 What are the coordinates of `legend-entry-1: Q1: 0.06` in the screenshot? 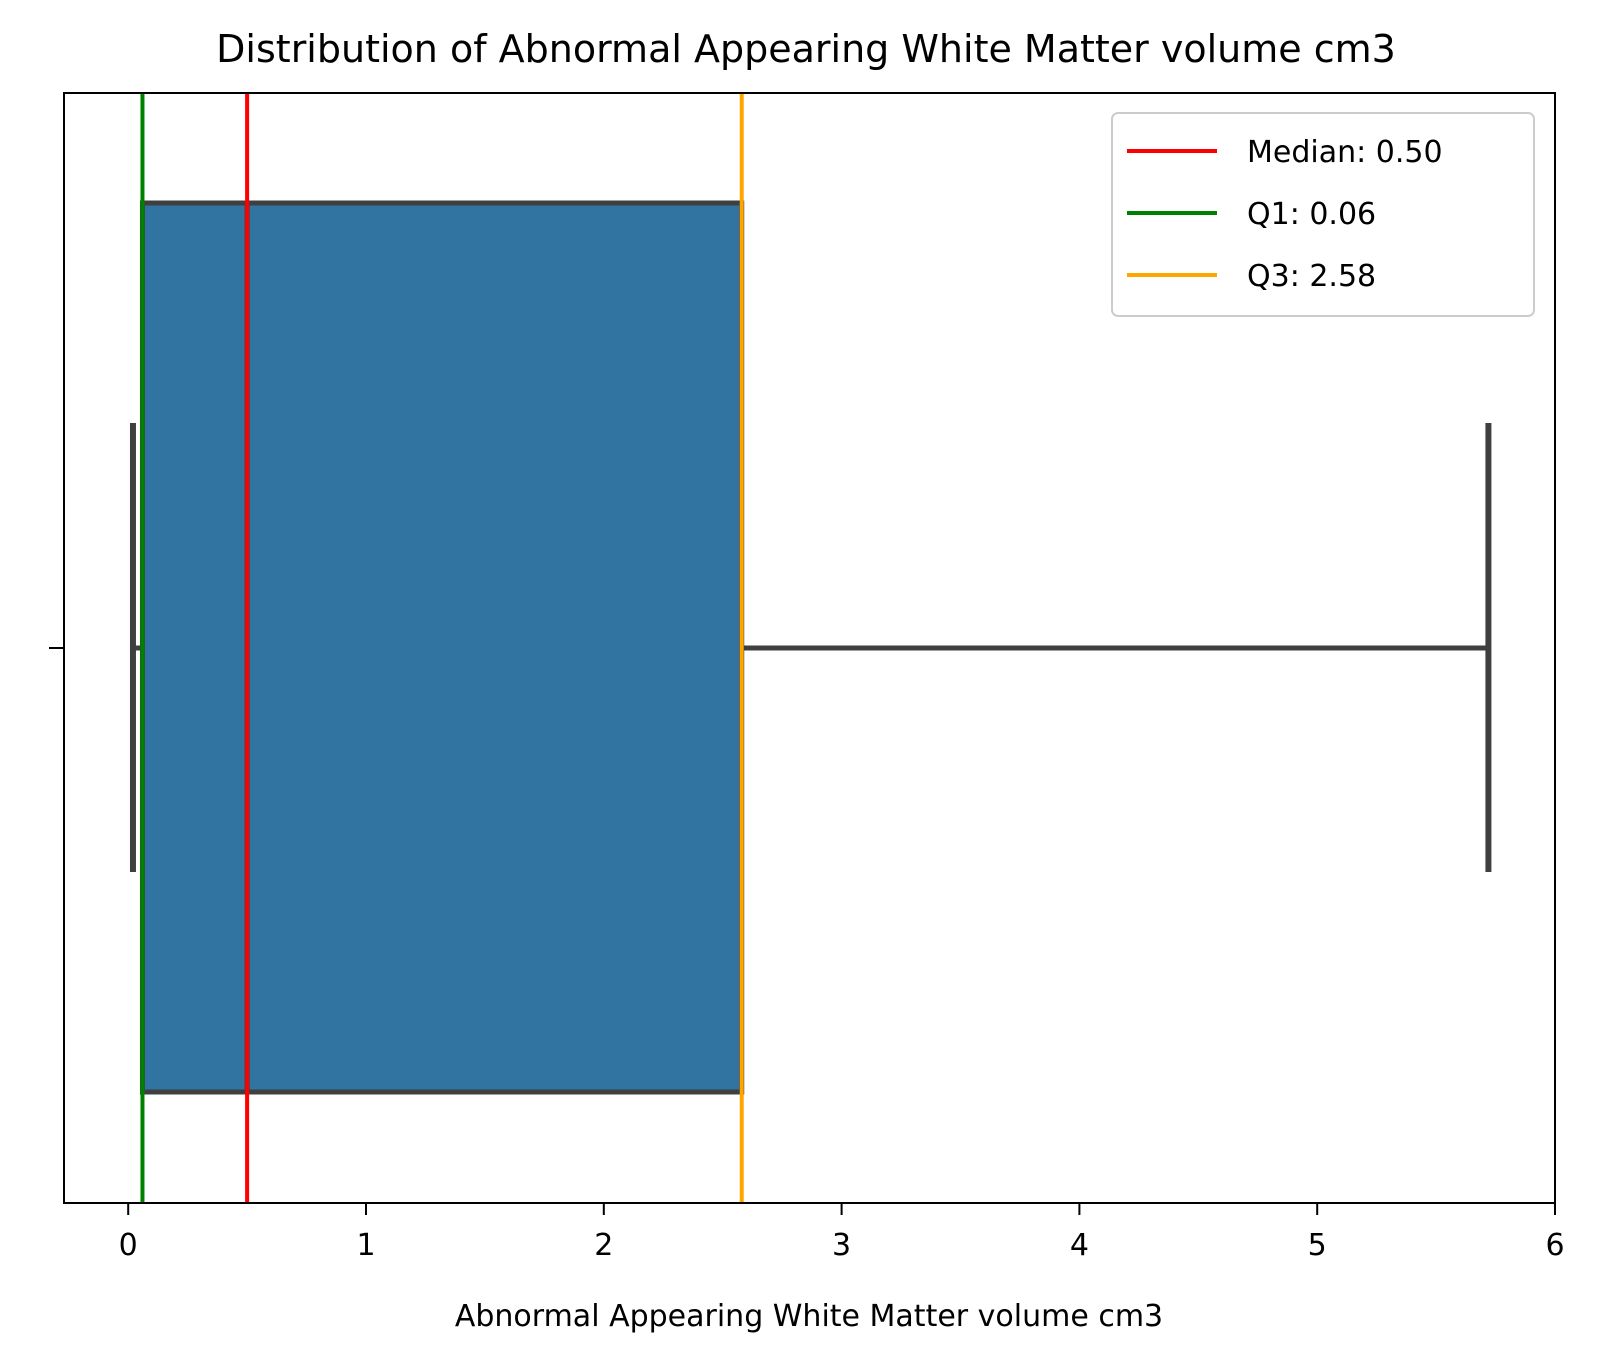 It's located at (1311, 214).